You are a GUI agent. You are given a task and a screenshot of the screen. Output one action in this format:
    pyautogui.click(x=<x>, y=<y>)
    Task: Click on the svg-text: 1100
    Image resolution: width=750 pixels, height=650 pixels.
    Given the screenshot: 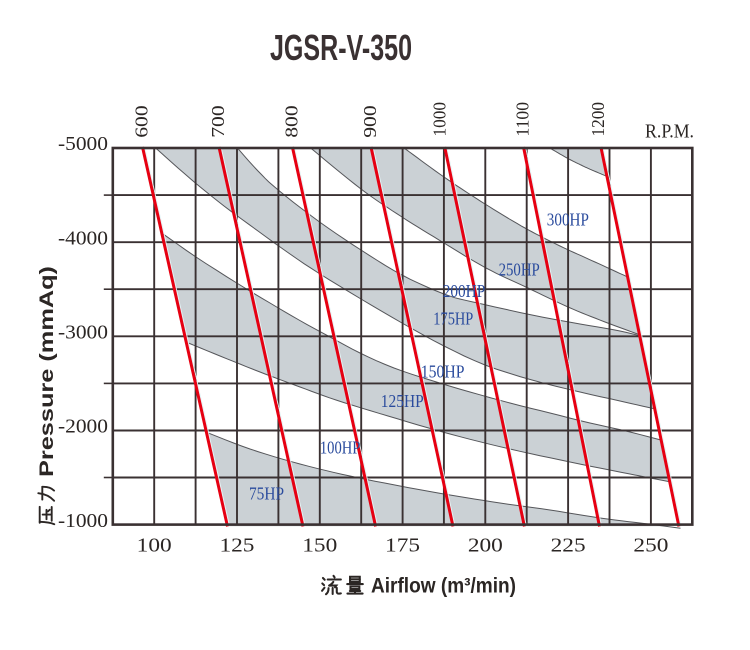 What is the action you would take?
    pyautogui.click(x=523, y=119)
    